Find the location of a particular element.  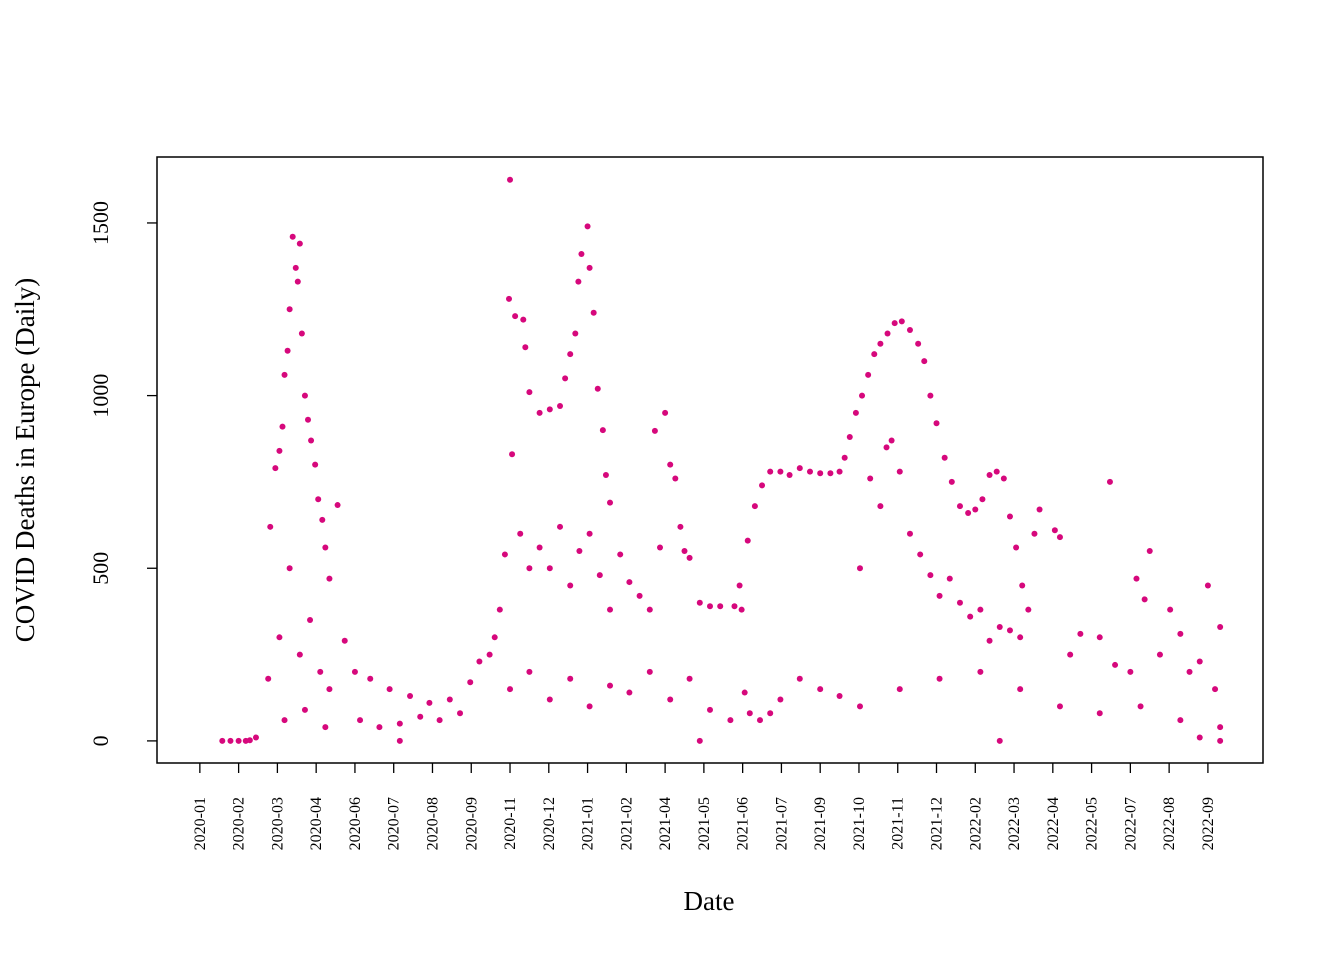

x-tick-label: 2020-02 is located at coordinates (239, 823).